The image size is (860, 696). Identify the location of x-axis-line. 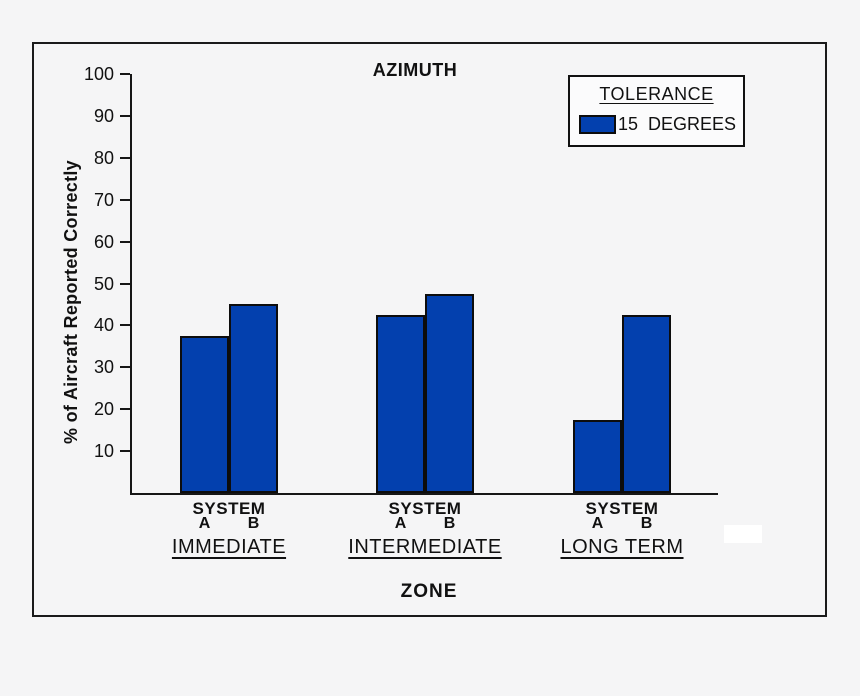
(424, 494).